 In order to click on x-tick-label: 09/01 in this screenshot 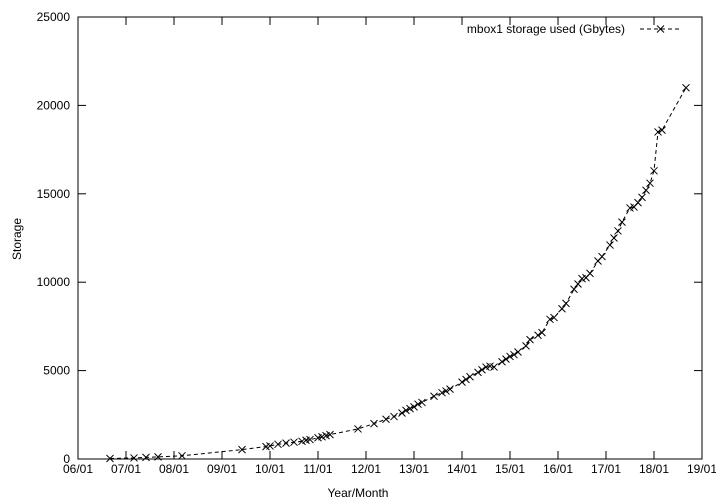, I will do `click(222, 469)`.